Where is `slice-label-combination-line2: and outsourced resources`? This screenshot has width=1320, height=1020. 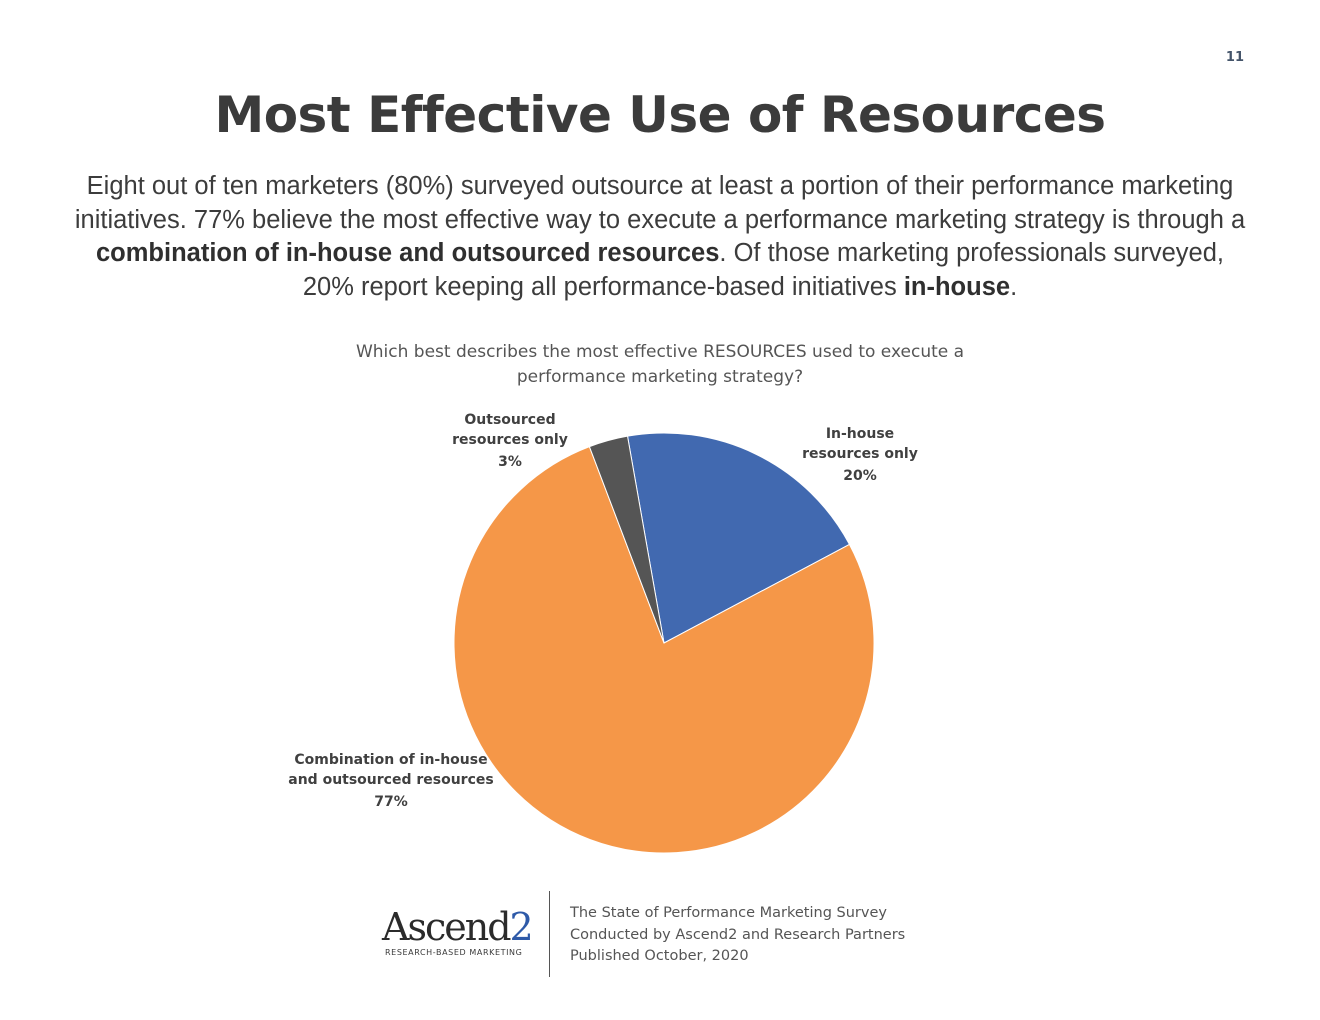
slice-label-combination-line2: and outsourced resources is located at coordinates (391, 780).